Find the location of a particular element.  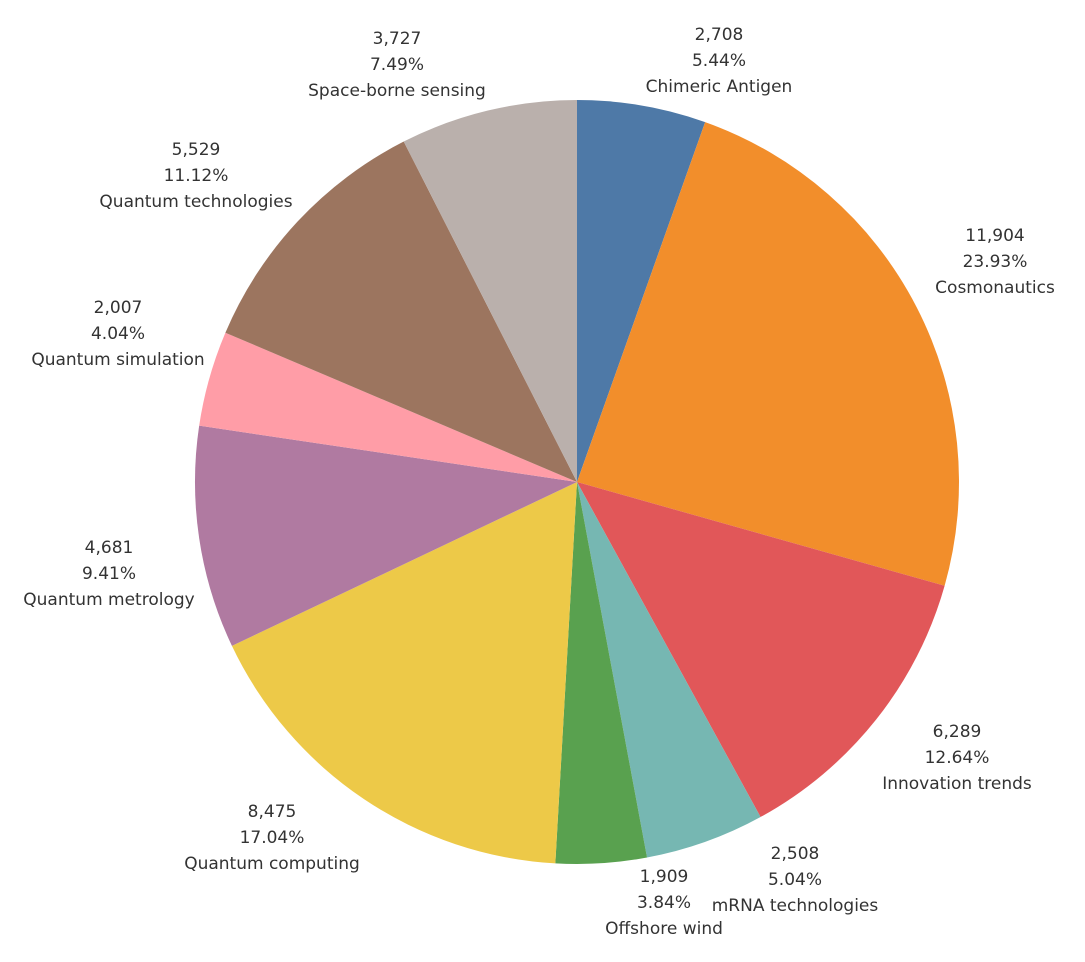

slice-category-label: Innovation trends is located at coordinates (957, 784).